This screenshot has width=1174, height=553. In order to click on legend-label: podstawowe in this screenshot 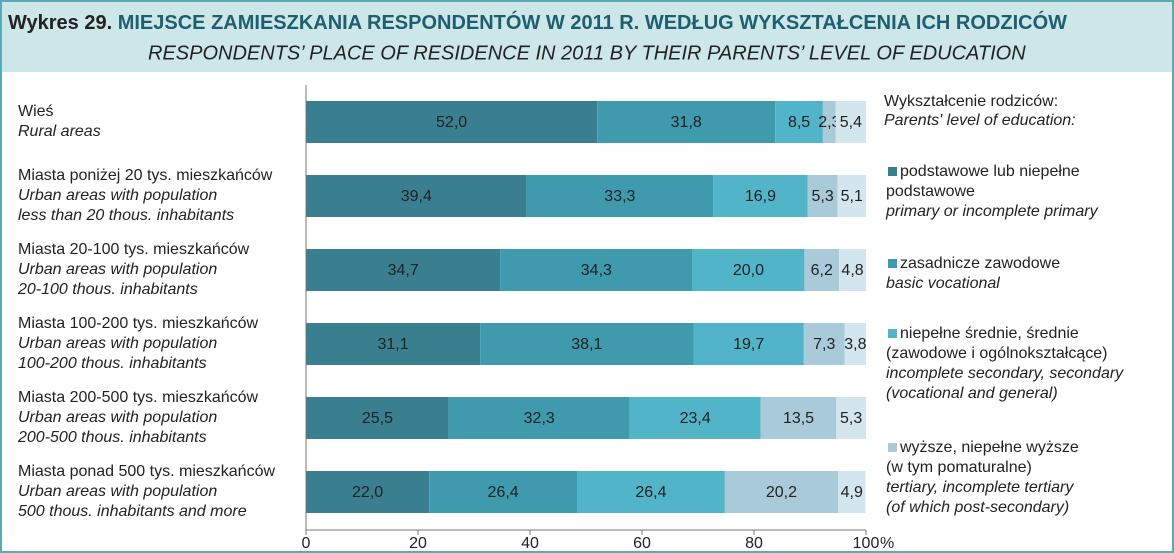, I will do `click(930, 191)`.